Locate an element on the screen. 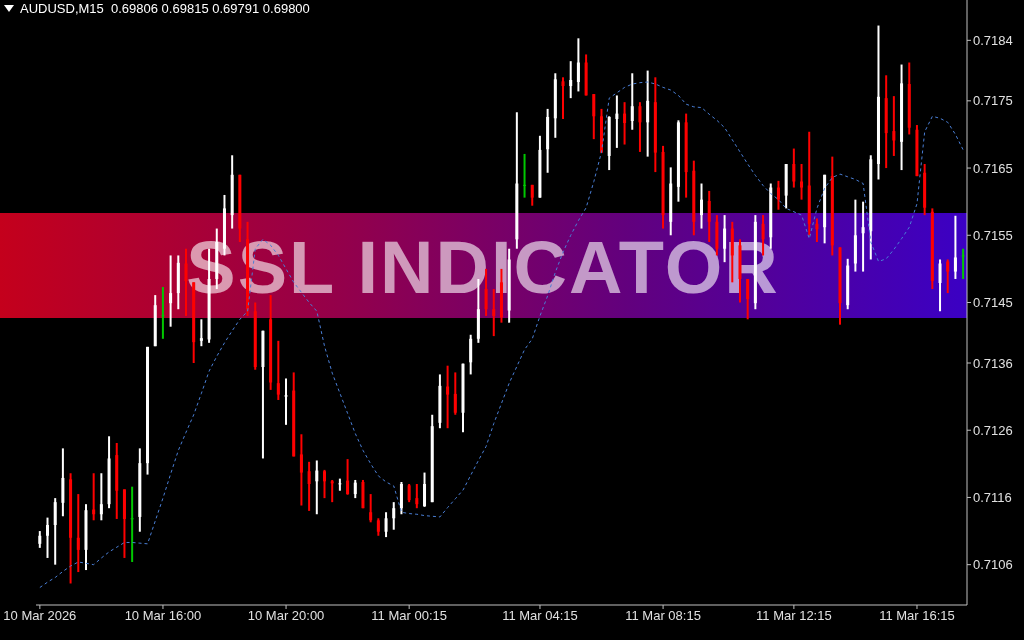 The height and width of the screenshot is (640, 1024). x-tick-label: 11 Mar 08:15 is located at coordinates (663, 616).